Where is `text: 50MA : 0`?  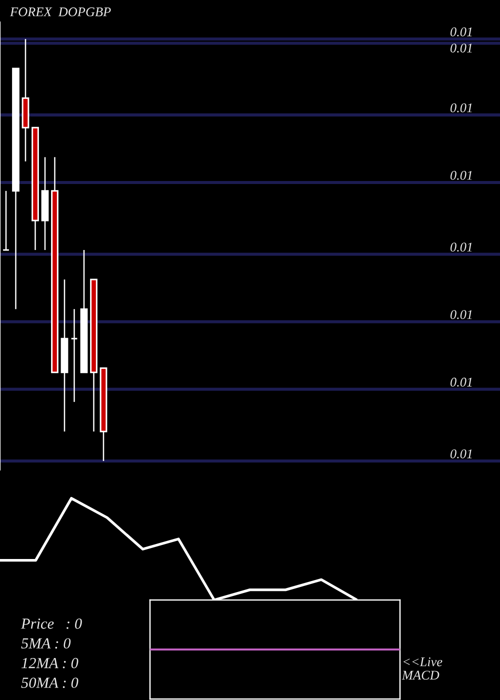
text: 50MA : 0 is located at coordinates (49, 683).